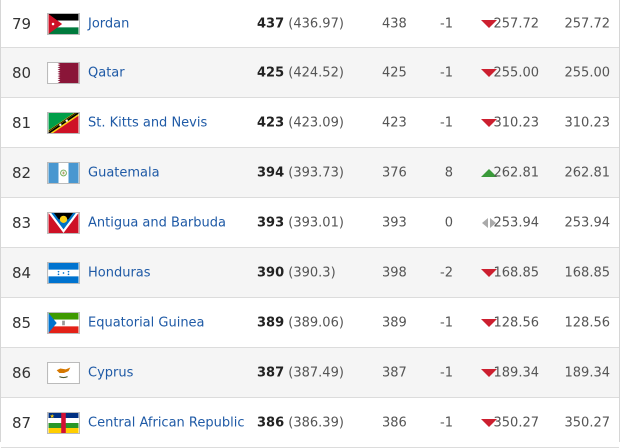  I want to click on average-points: 257.72, so click(516, 23).